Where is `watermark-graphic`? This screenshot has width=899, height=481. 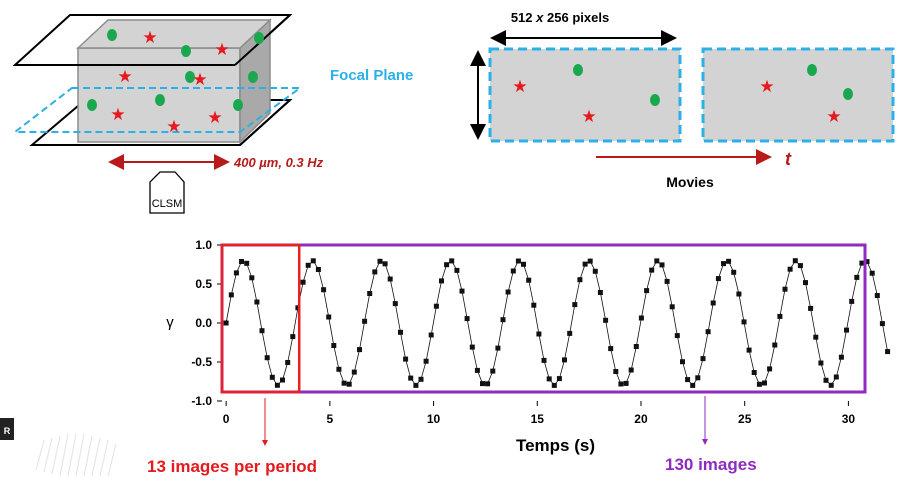
watermark-graphic is located at coordinates (76, 455).